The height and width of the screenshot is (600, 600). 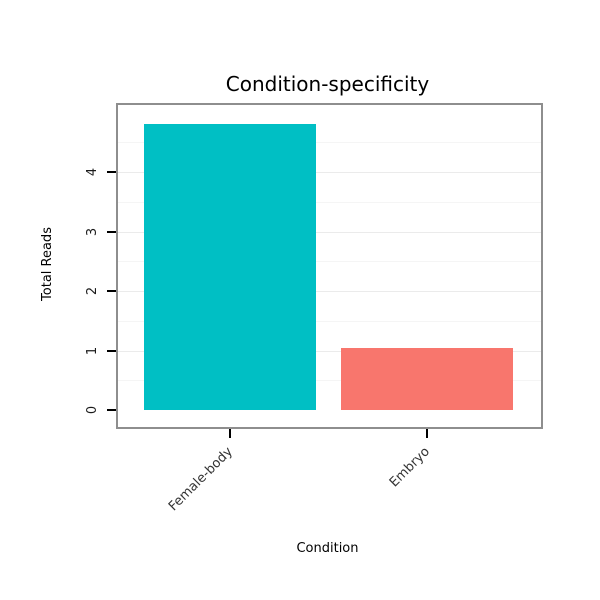 What do you see at coordinates (92, 410) in the screenshot?
I see `y-axis-tick-label: 0` at bounding box center [92, 410].